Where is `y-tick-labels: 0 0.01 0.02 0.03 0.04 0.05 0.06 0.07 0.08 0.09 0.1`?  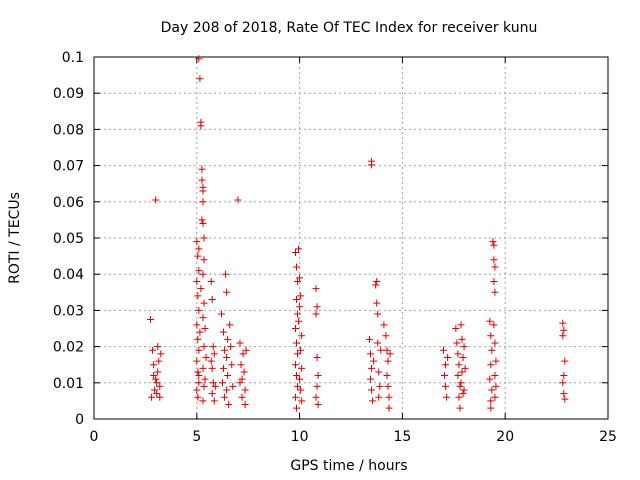 y-tick-labels: 0 0.01 0.02 0.03 0.04 0.05 0.06 0.07 0.08 0.09 0.1 is located at coordinates (68, 239).